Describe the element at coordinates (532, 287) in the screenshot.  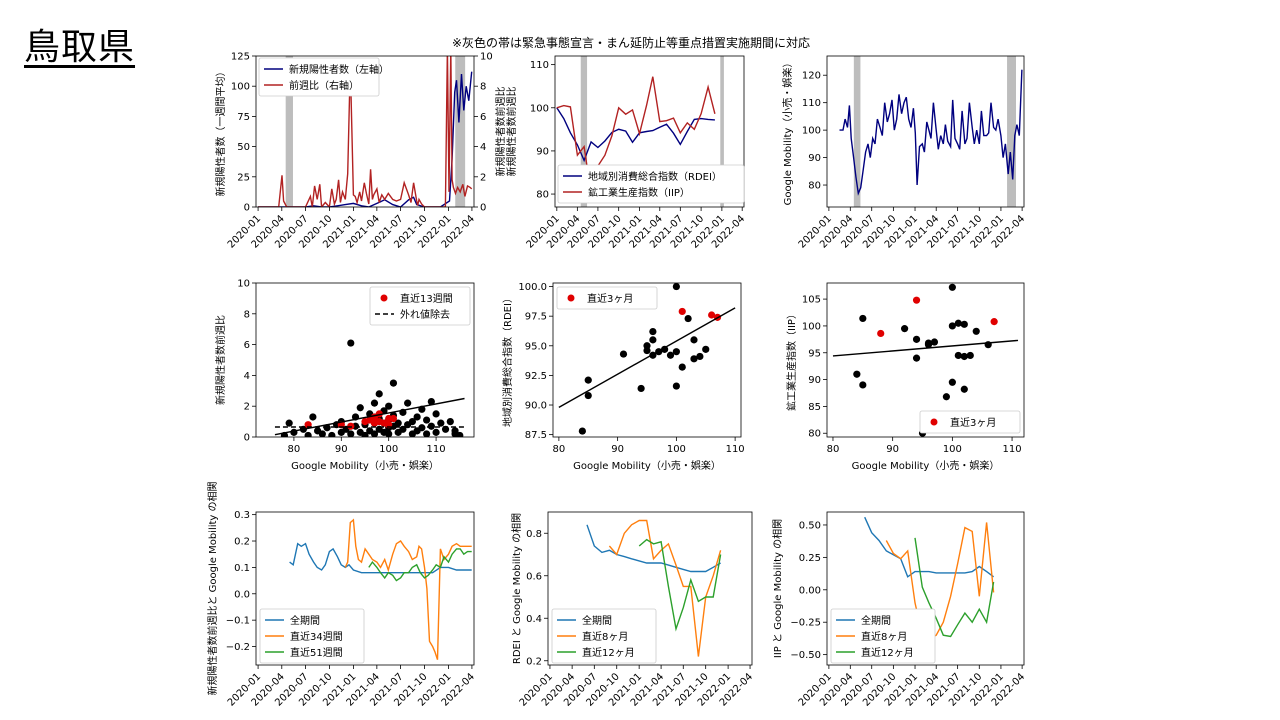
I see `y-tick-label: 100.0` at that location.